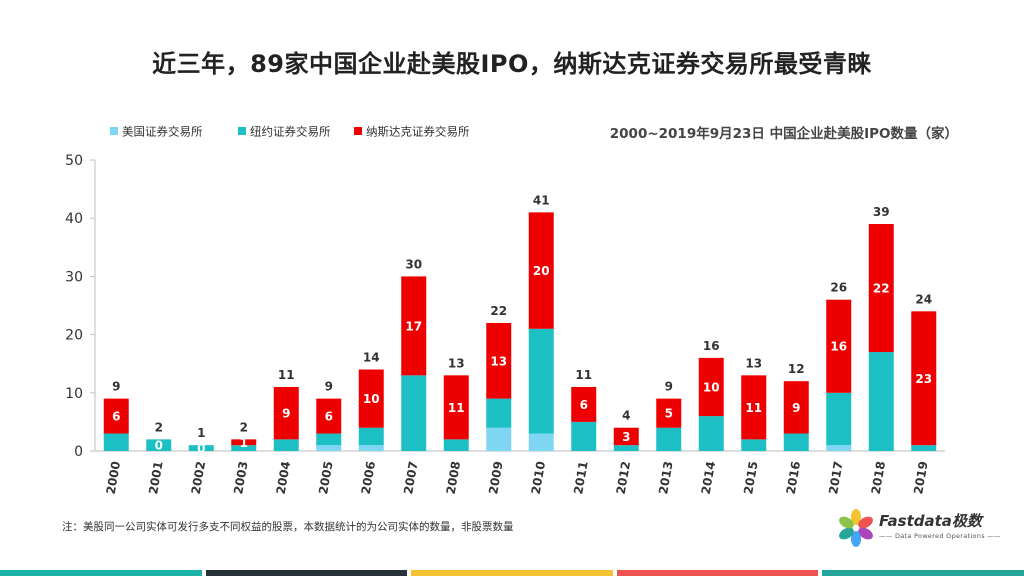  I want to click on total-label: 39, so click(881, 212).